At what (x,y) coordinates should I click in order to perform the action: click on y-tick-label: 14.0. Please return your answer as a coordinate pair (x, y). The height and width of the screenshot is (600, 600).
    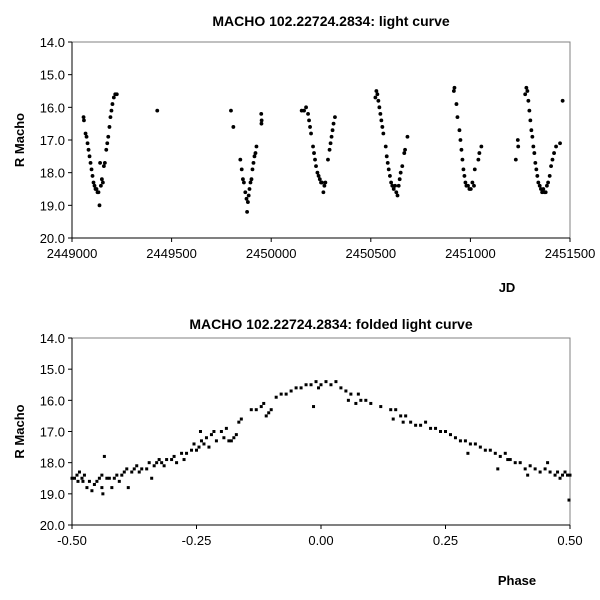
    Looking at the image, I should click on (52, 42).